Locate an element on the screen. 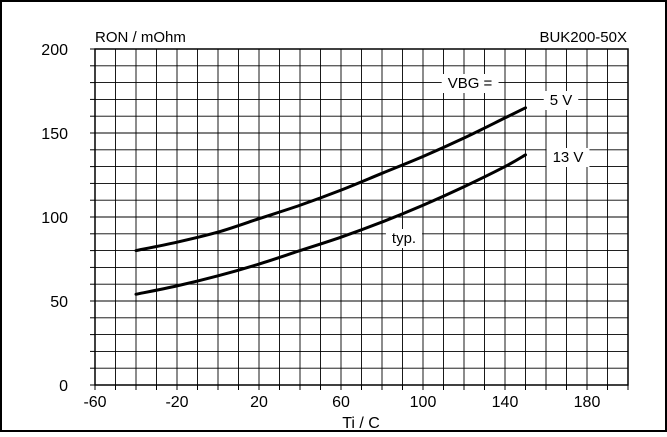 The width and height of the screenshot is (667, 437). series-label-5v: 5 V is located at coordinates (561, 100).